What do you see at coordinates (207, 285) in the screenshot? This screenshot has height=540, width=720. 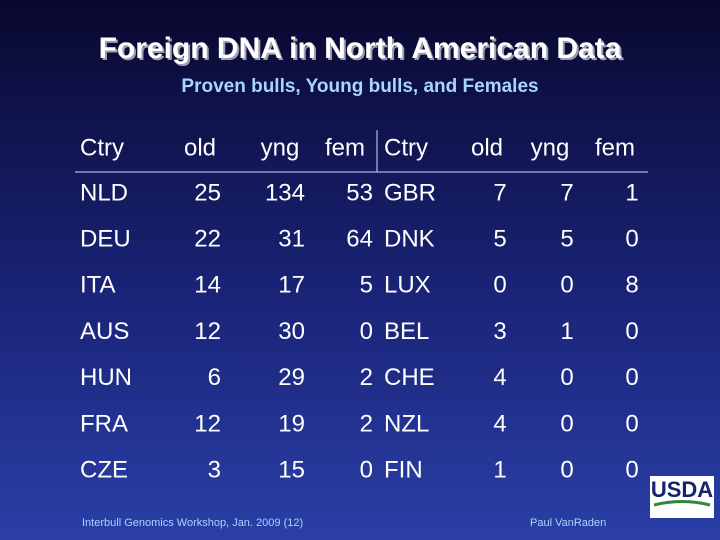 I see `count-cell: 14` at bounding box center [207, 285].